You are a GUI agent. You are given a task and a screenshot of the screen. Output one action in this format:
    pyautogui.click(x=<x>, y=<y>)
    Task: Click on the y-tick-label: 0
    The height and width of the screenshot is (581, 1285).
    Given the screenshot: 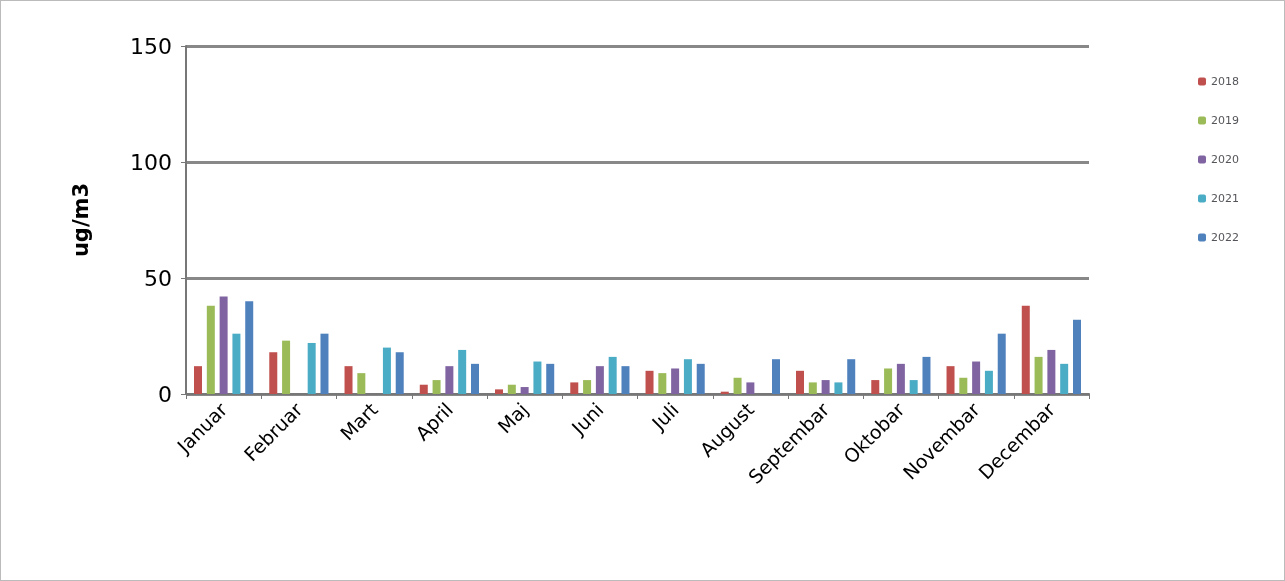 What is the action you would take?
    pyautogui.click(x=165, y=394)
    